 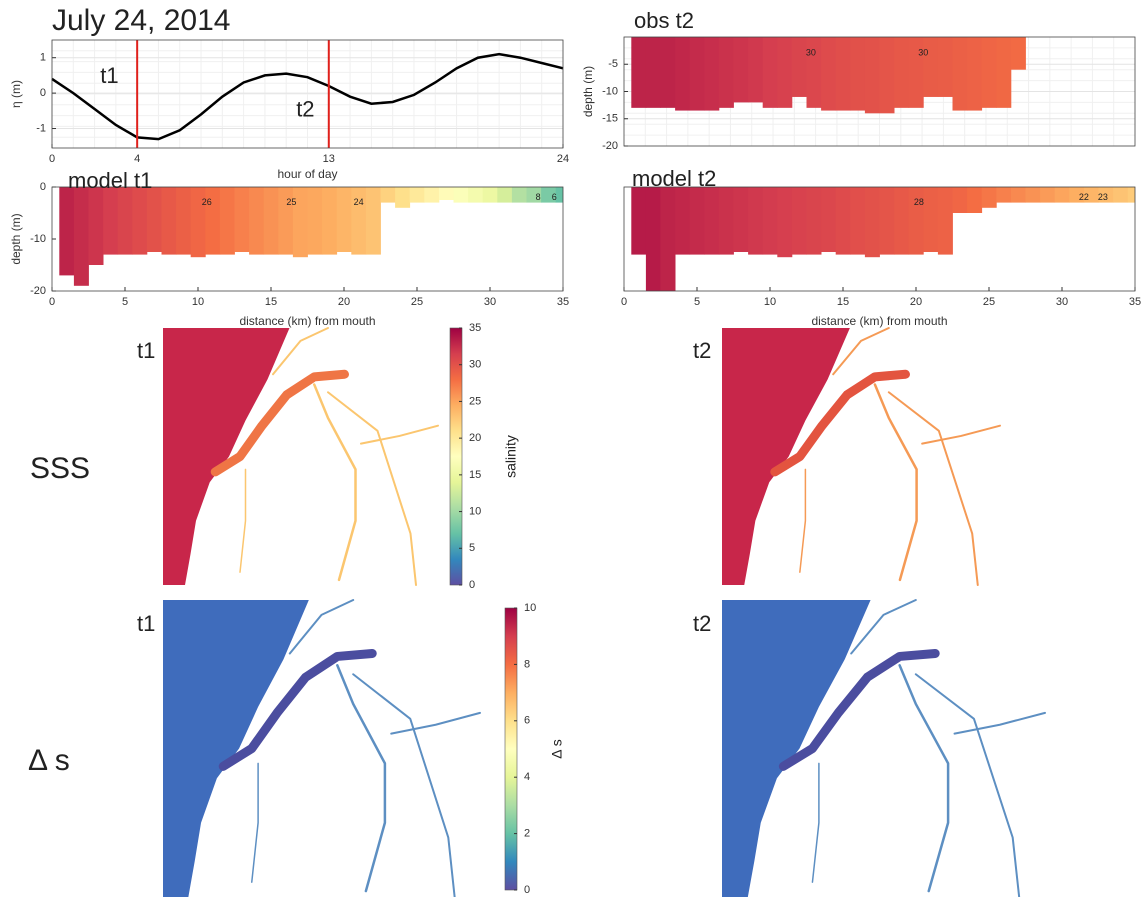 What do you see at coordinates (271, 302) in the screenshot?
I see `x-tick-label: 15` at bounding box center [271, 302].